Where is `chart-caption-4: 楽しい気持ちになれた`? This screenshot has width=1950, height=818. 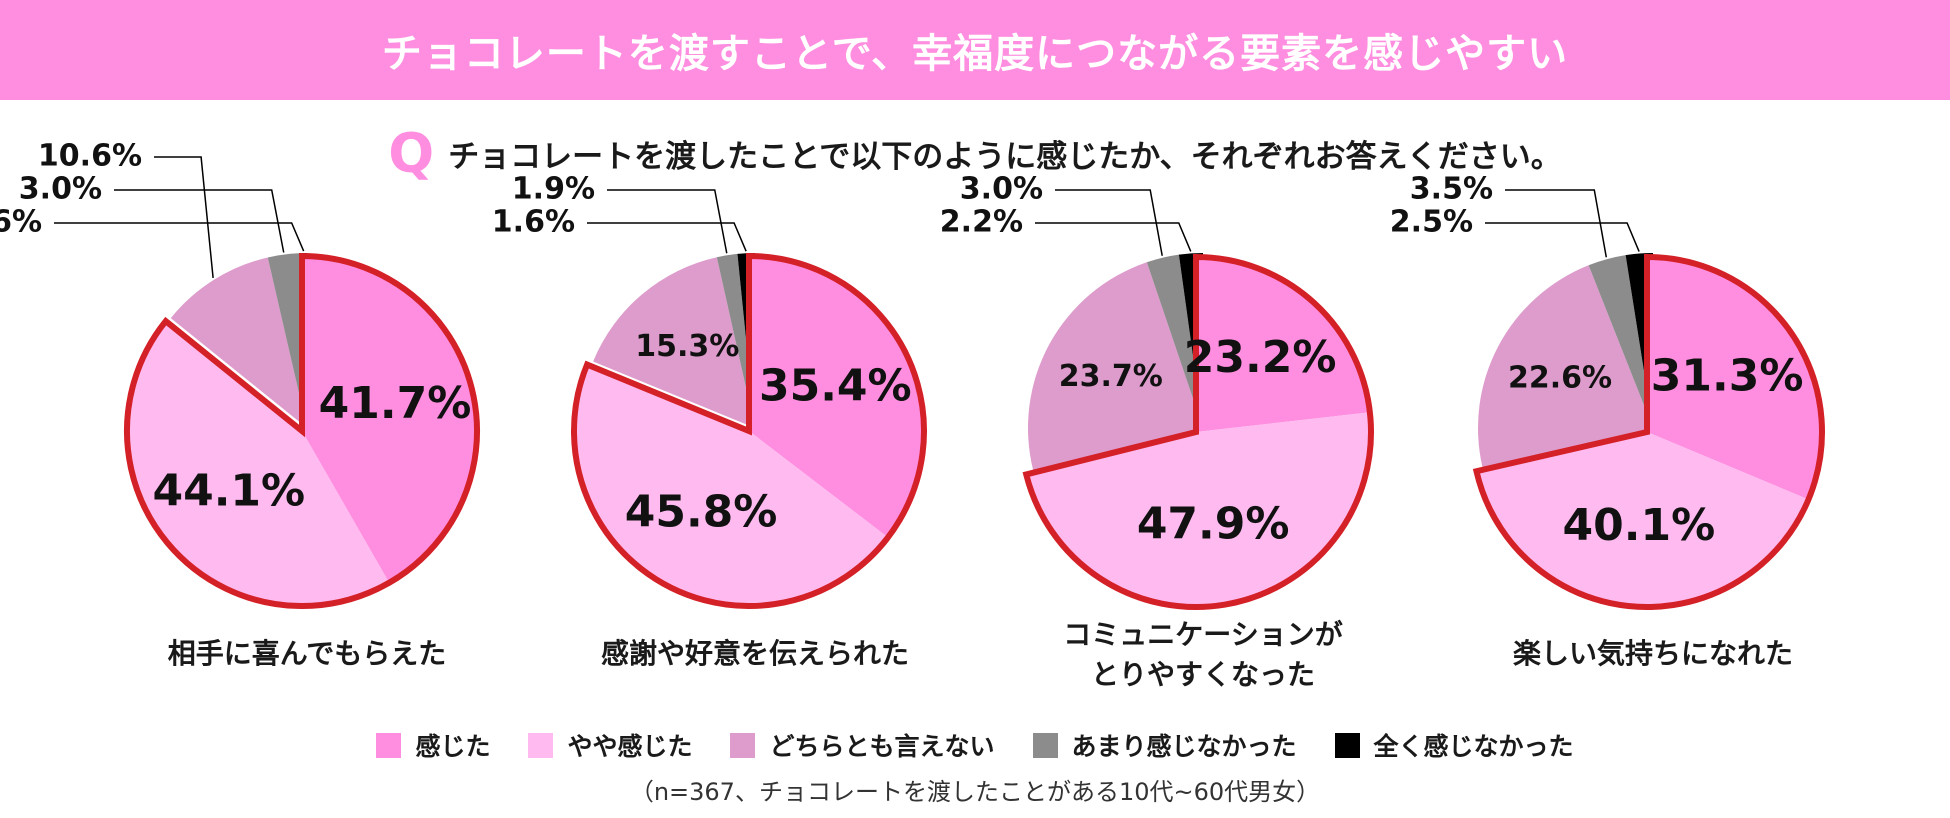 chart-caption-4: 楽しい気持ちになれた is located at coordinates (1653, 654).